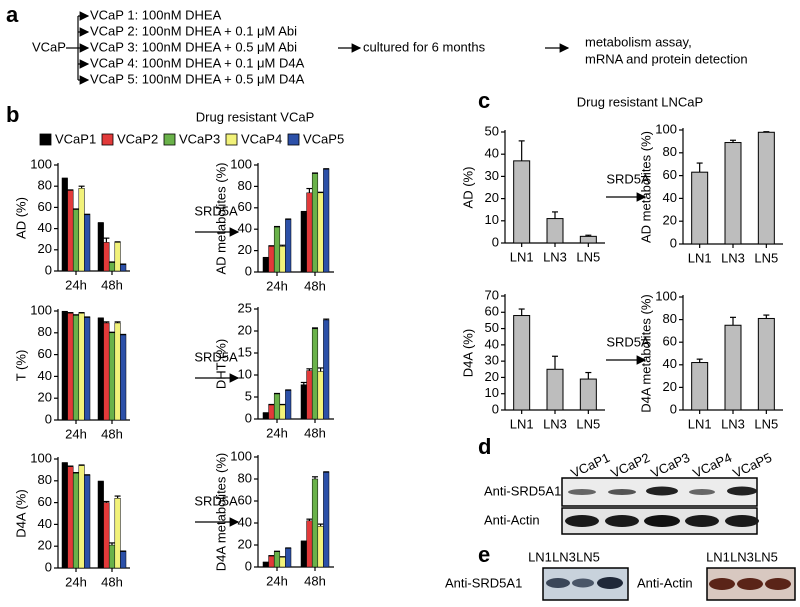  What do you see at coordinates (712, 465) in the screenshot?
I see `lane-label: VCaP4` at bounding box center [712, 465].